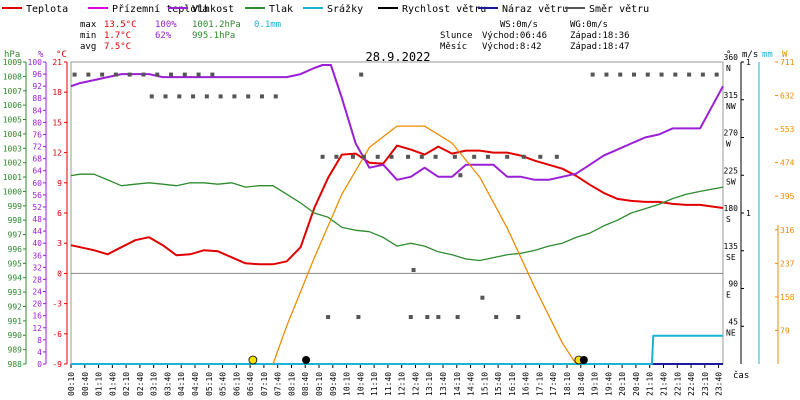 The height and width of the screenshot is (400, 800). What do you see at coordinates (333, 384) in the screenshot?
I see `x-tick-label: 09:40` at bounding box center [333, 384].